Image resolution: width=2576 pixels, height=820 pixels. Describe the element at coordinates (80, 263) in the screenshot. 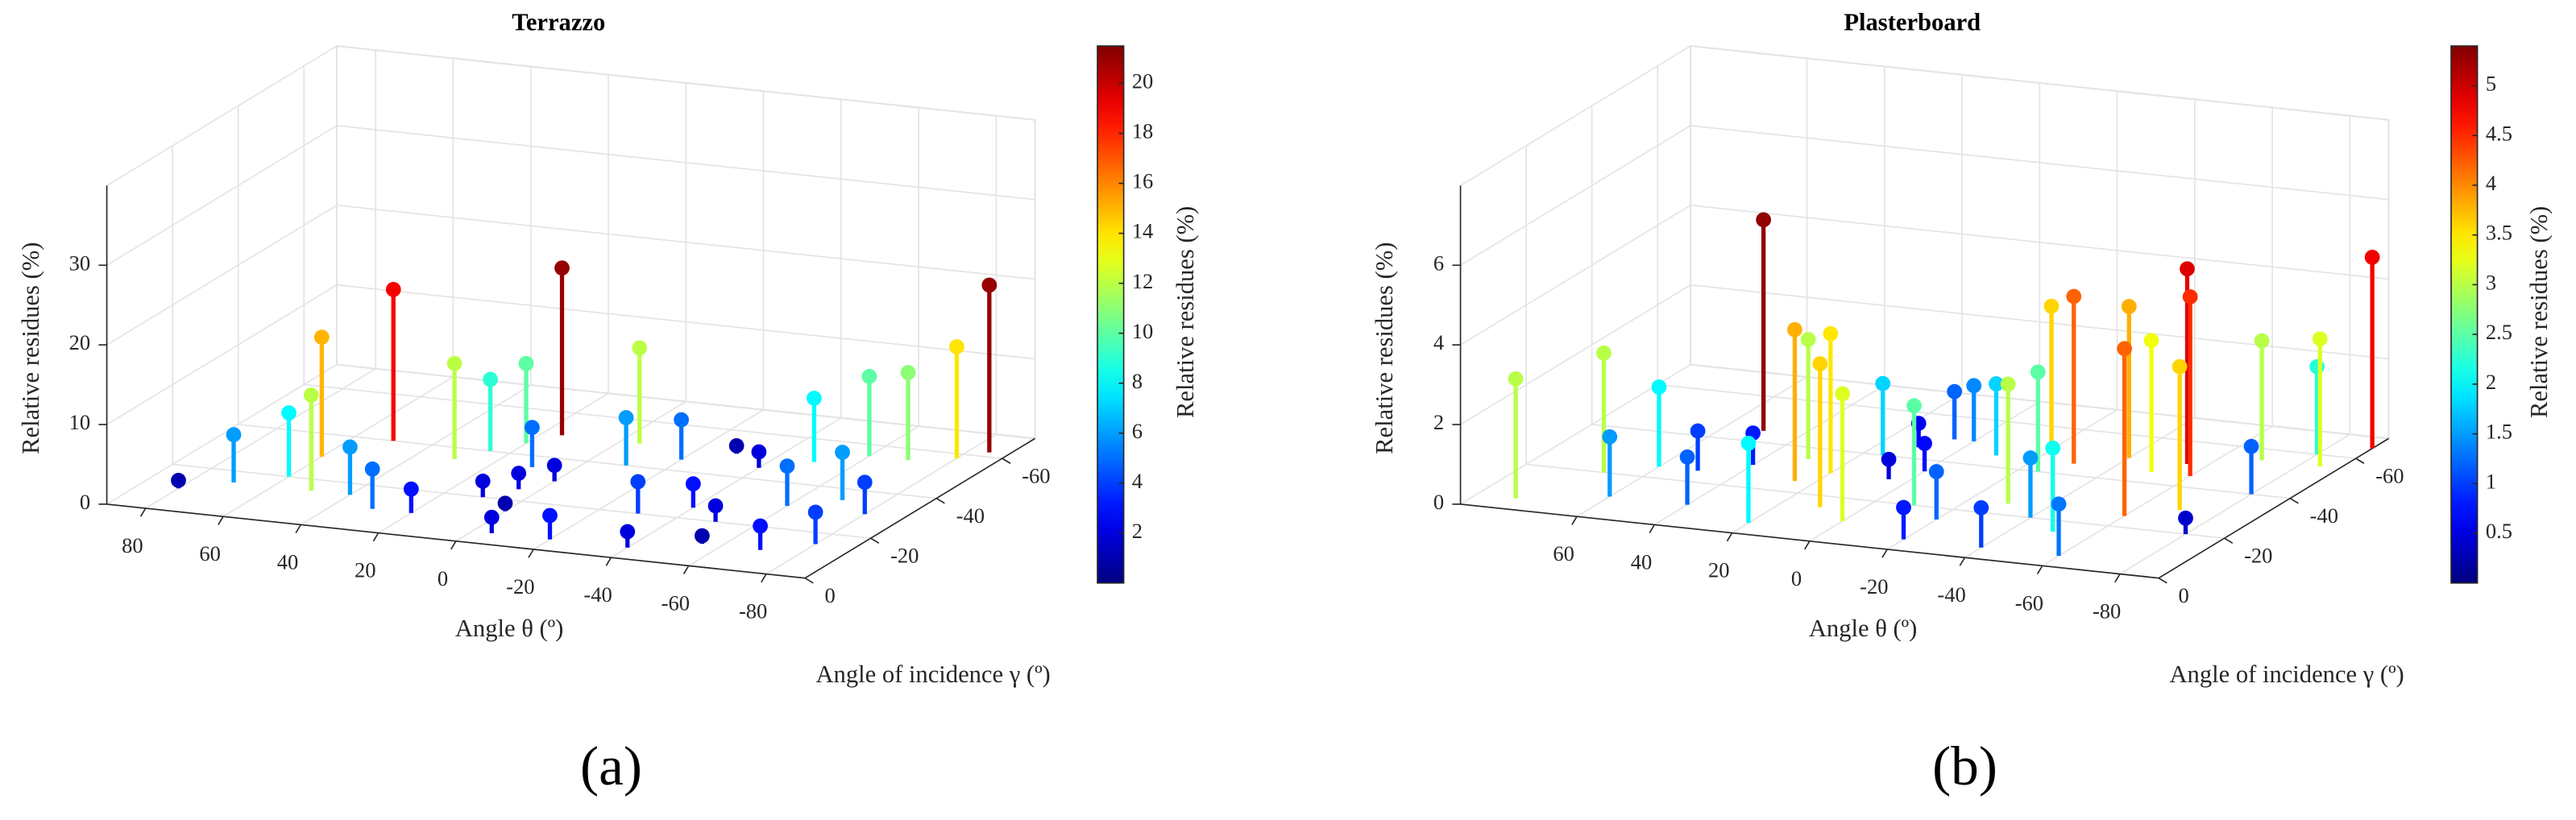

I see `z-tick-label: 30` at that location.